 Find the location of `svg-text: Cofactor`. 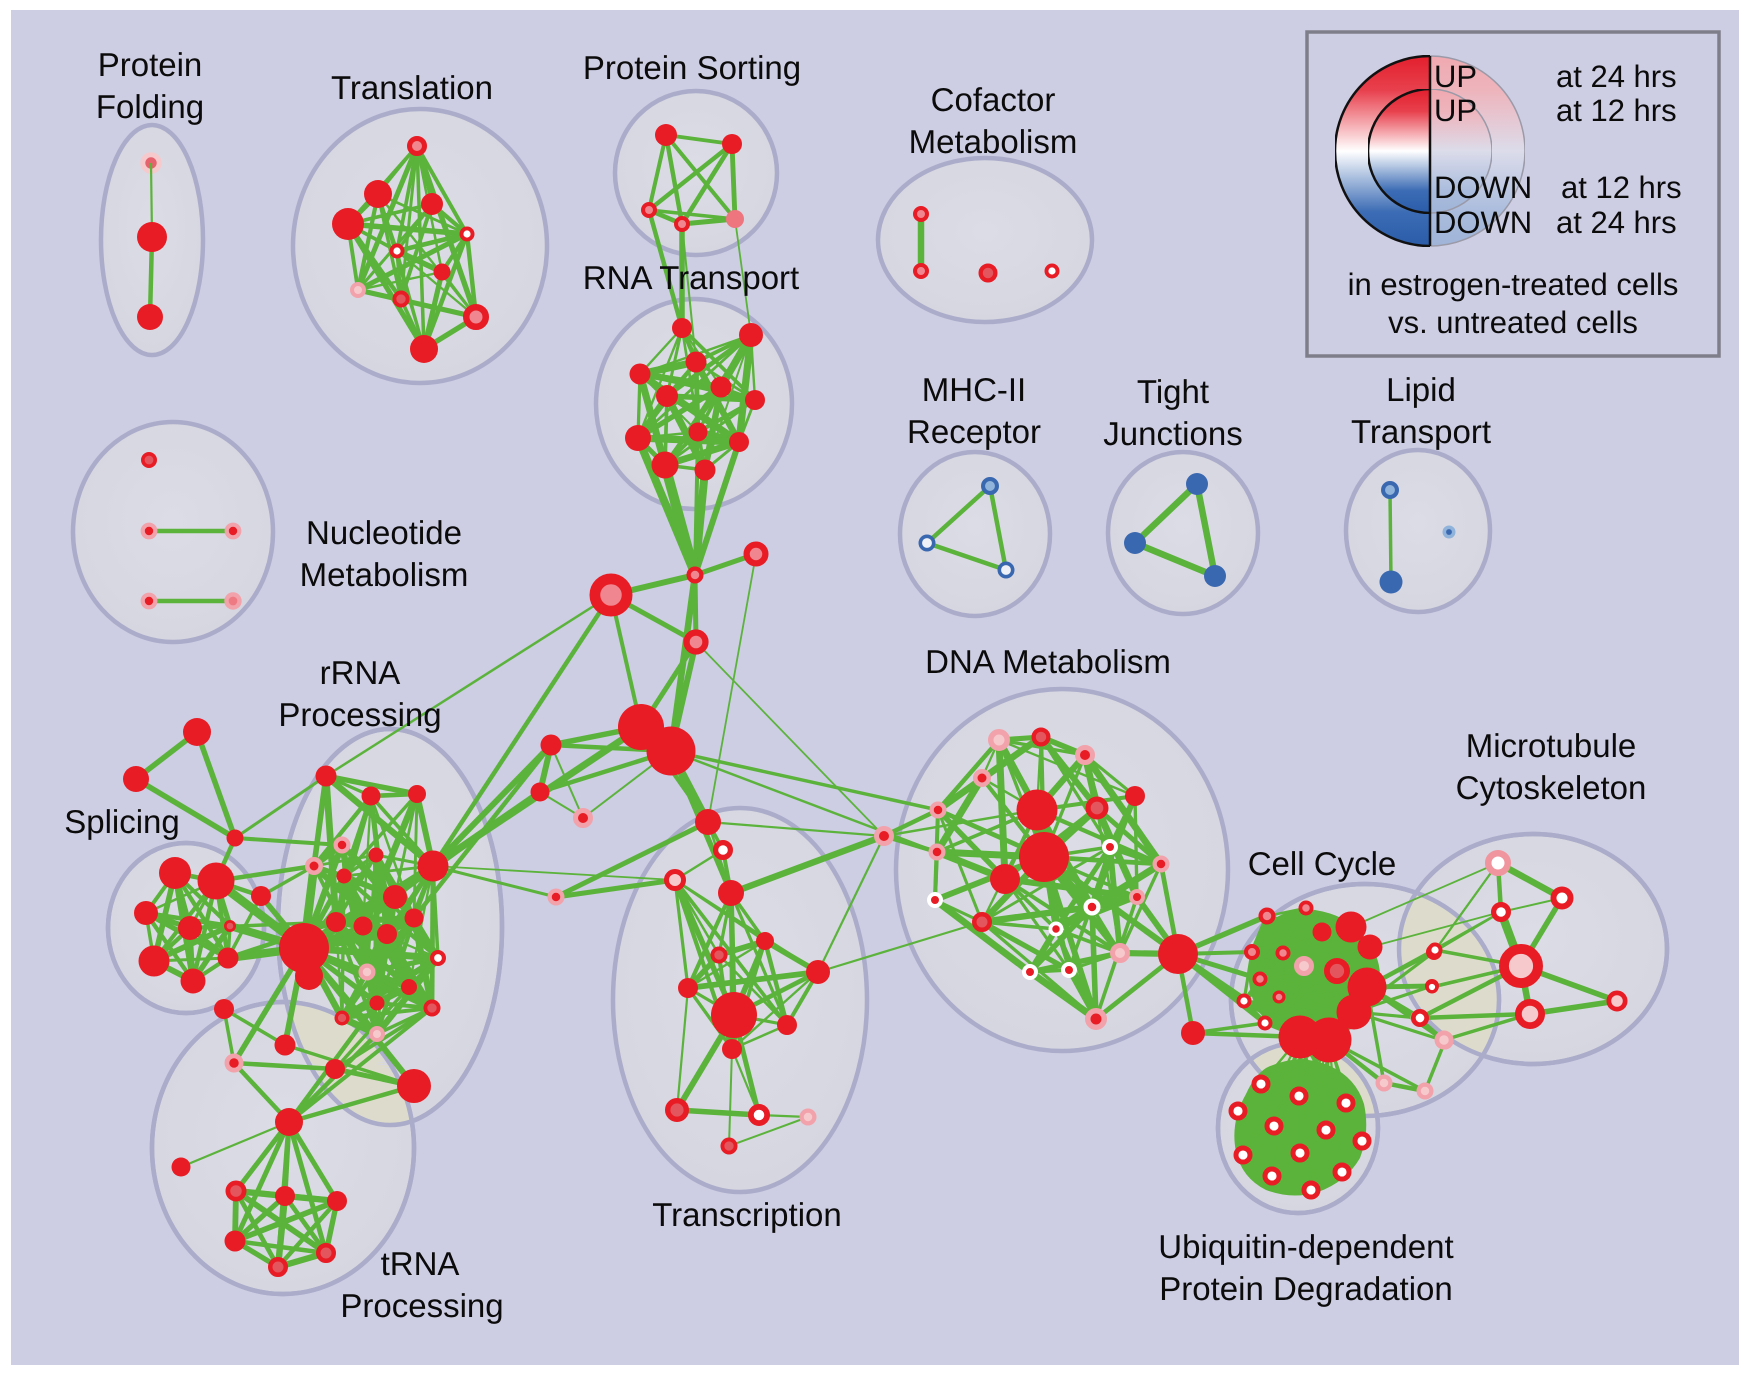

svg-text: Cofactor is located at coordinates (993, 99).